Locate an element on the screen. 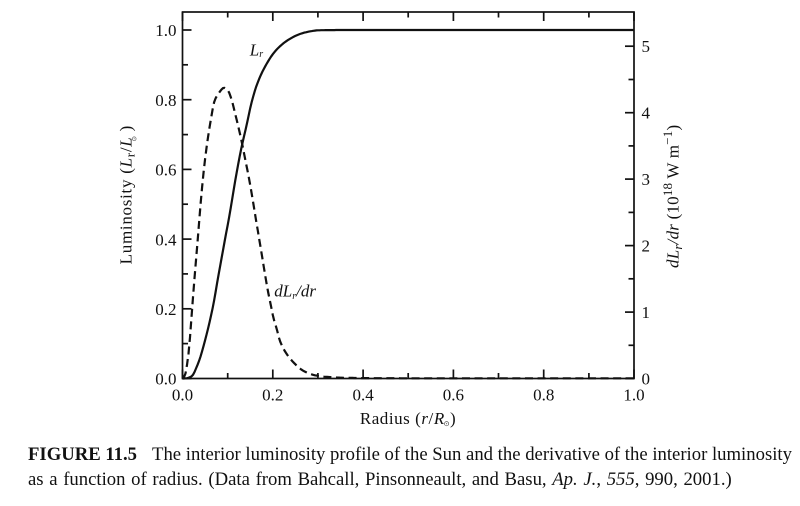 This screenshot has height=506, width=800. svg-text: dLr/dr (1018 W m−1) is located at coordinates (672, 196).